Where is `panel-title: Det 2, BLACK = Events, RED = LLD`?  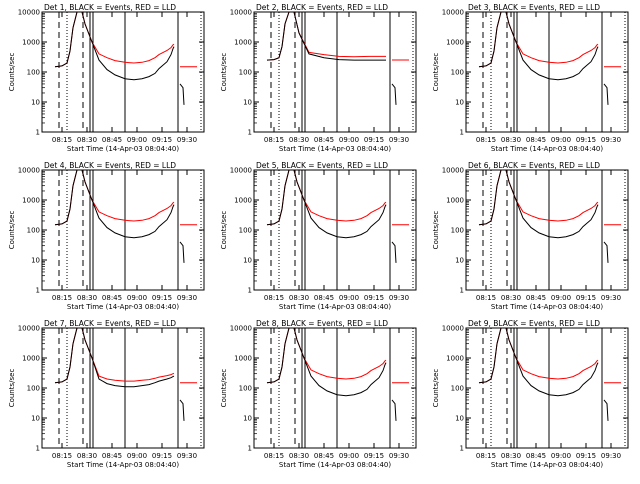
panel-title: Det 2, BLACK = Events, RED = LLD is located at coordinates (322, 7).